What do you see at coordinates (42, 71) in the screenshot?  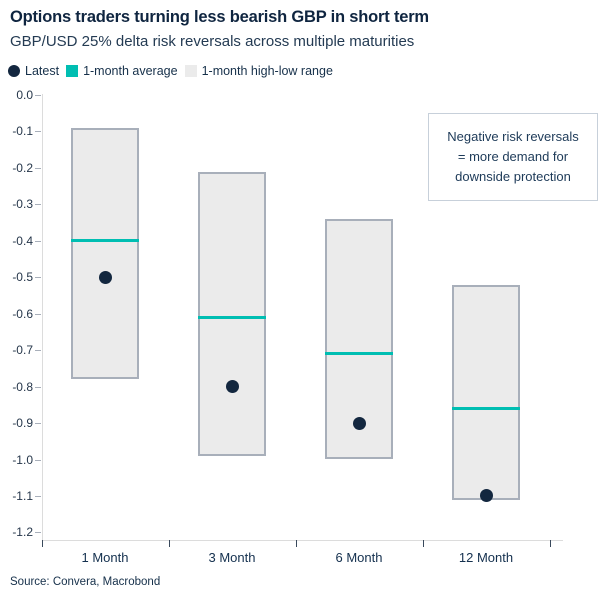 I see `legend-label-latest: Latest` at bounding box center [42, 71].